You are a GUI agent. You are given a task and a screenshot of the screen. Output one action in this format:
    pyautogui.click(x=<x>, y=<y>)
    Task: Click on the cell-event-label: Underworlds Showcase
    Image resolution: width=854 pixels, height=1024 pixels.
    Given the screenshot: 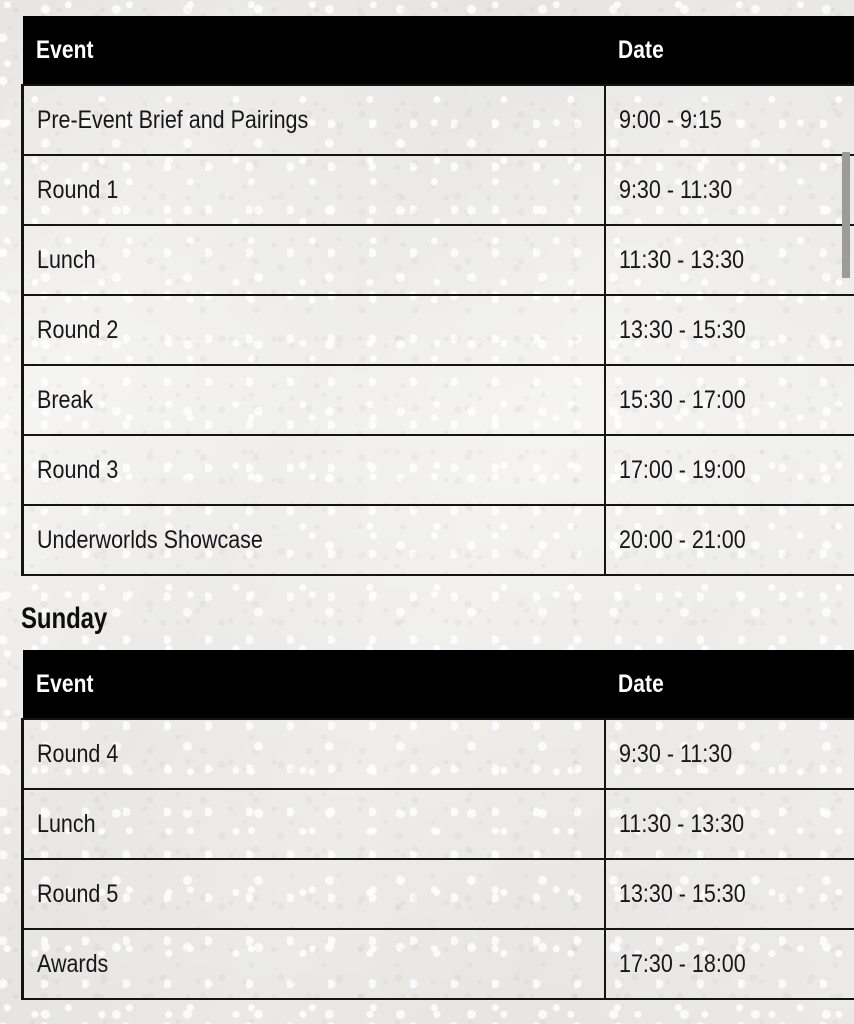 What is the action you would take?
    pyautogui.click(x=150, y=539)
    